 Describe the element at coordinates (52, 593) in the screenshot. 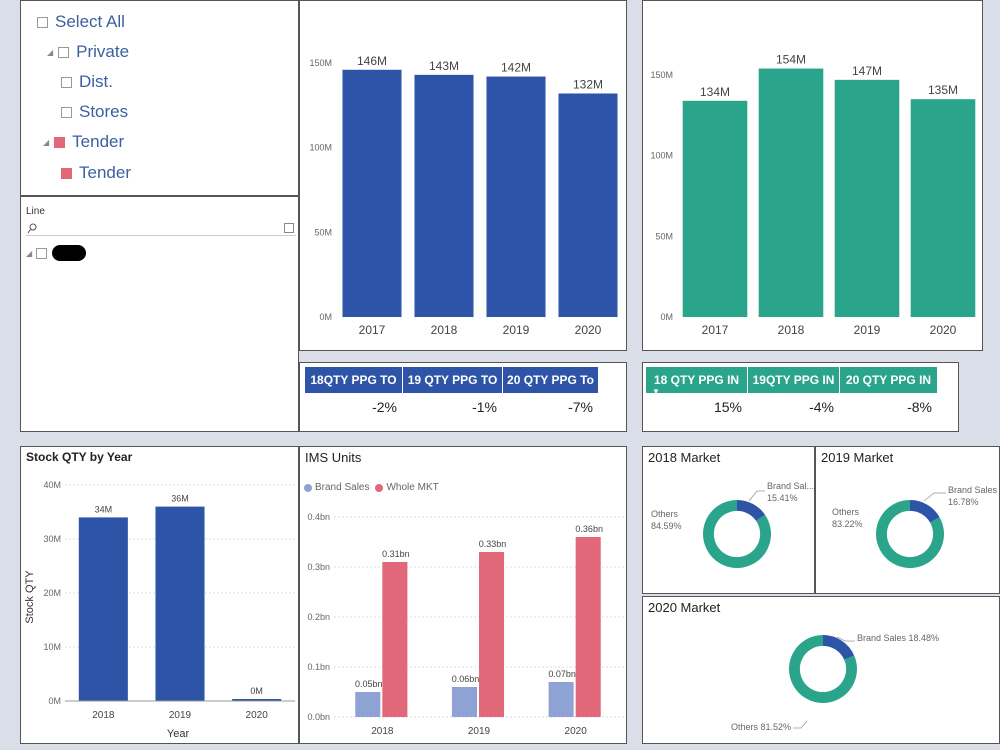

I see `y-tick-label: 20M` at that location.